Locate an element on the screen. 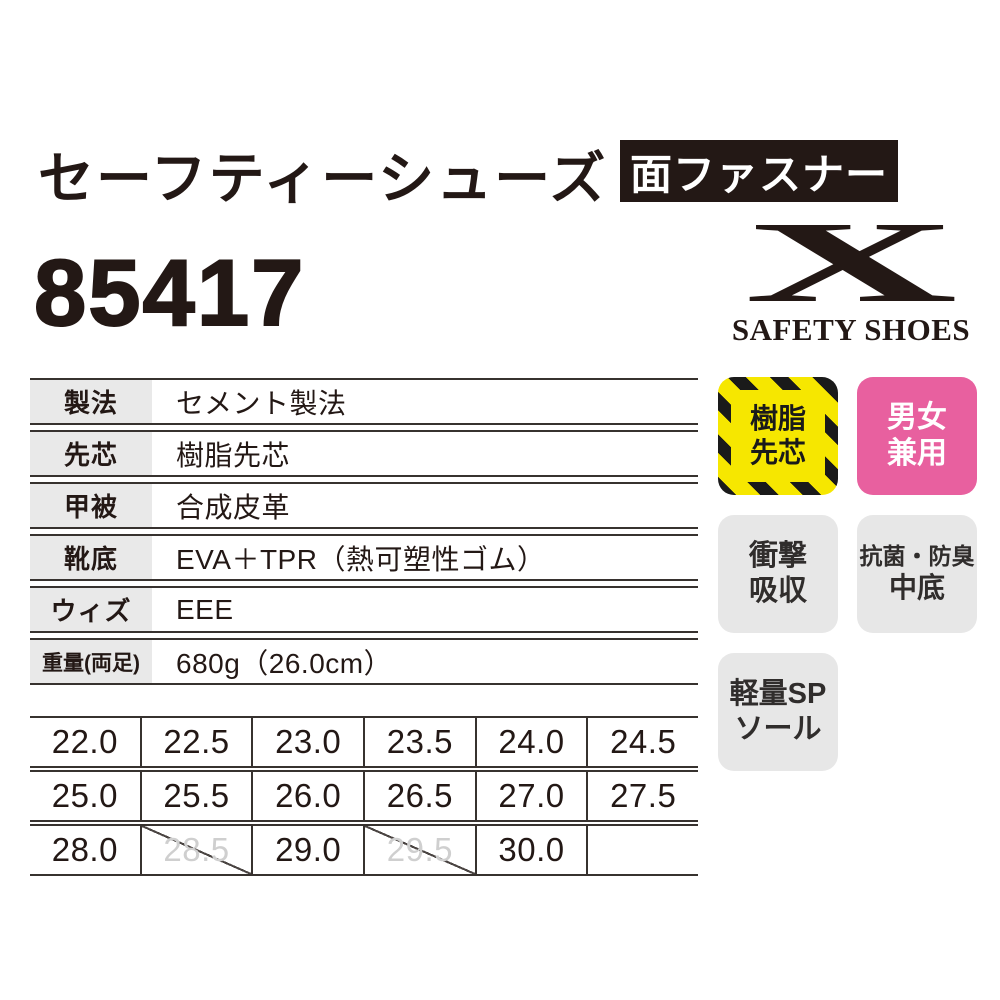  size-cell: 26.5 is located at coordinates (421, 796).